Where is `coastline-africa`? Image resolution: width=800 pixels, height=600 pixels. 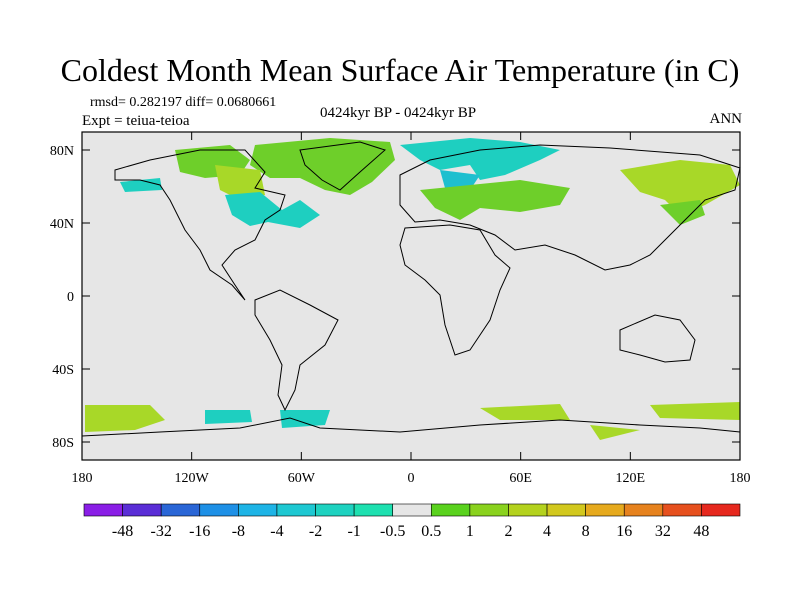 coastline-africa is located at coordinates (455, 290).